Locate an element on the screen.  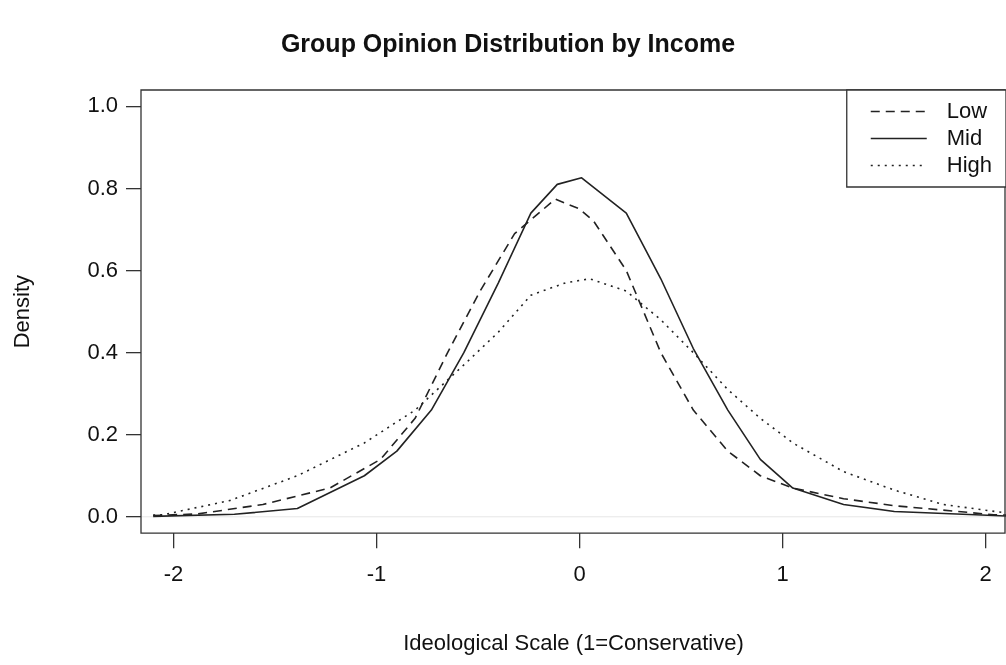
legend-label: Mid is located at coordinates (964, 137).